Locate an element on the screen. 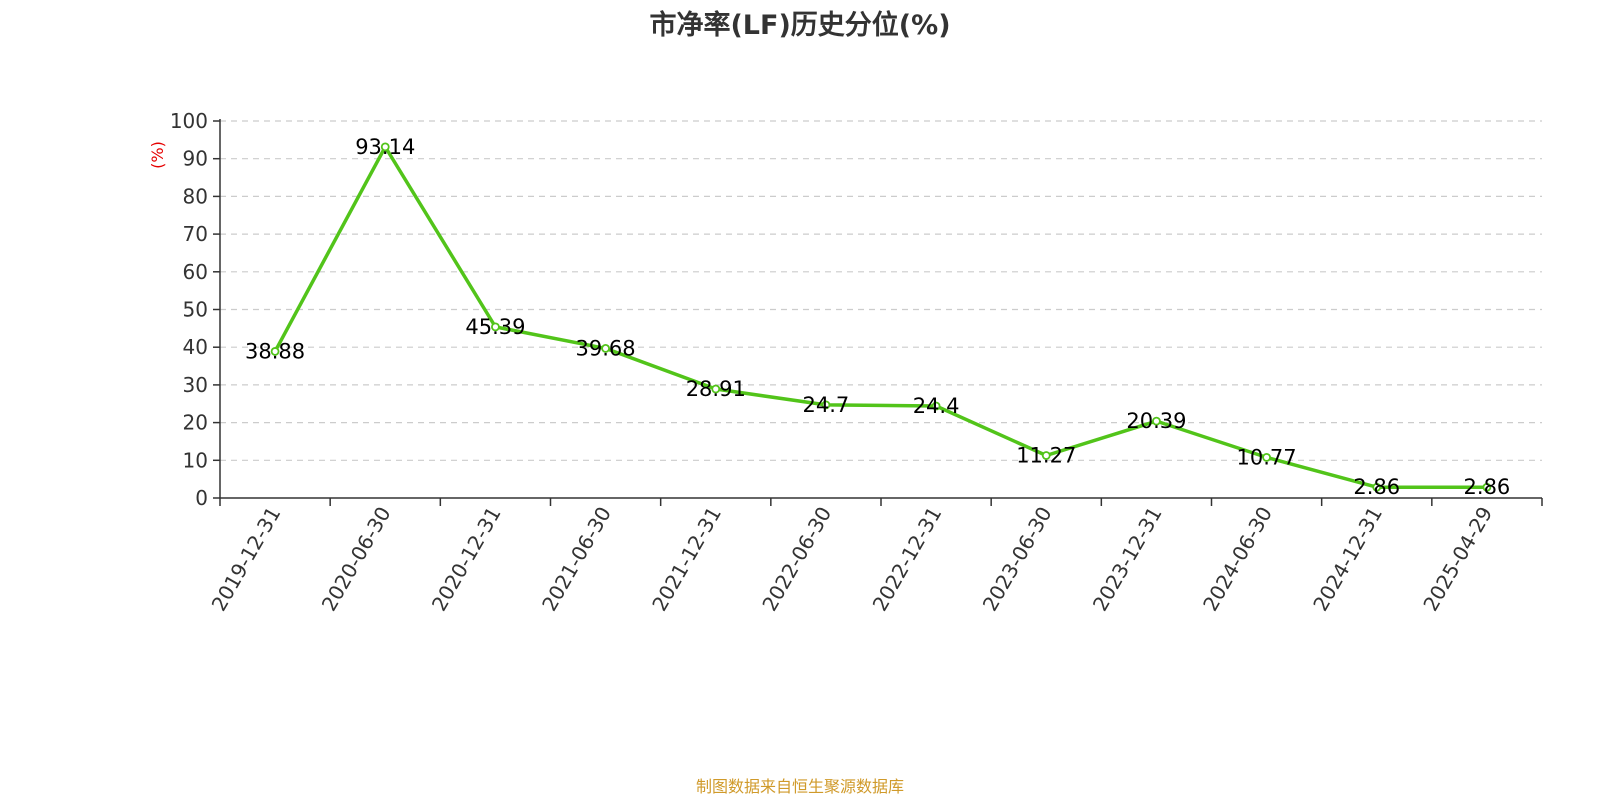  y-tick-label-60: 60 is located at coordinates (195, 272).